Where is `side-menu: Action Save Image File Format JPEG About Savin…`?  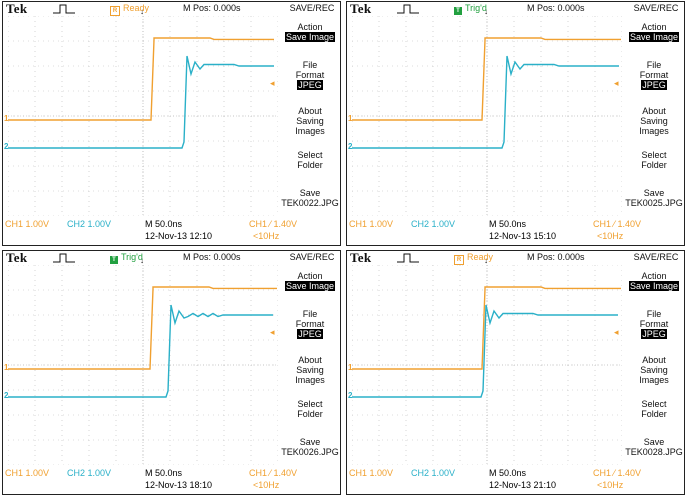 side-menu: Action Save Image File Format JPEG About Savin… is located at coordinates (309, 116).